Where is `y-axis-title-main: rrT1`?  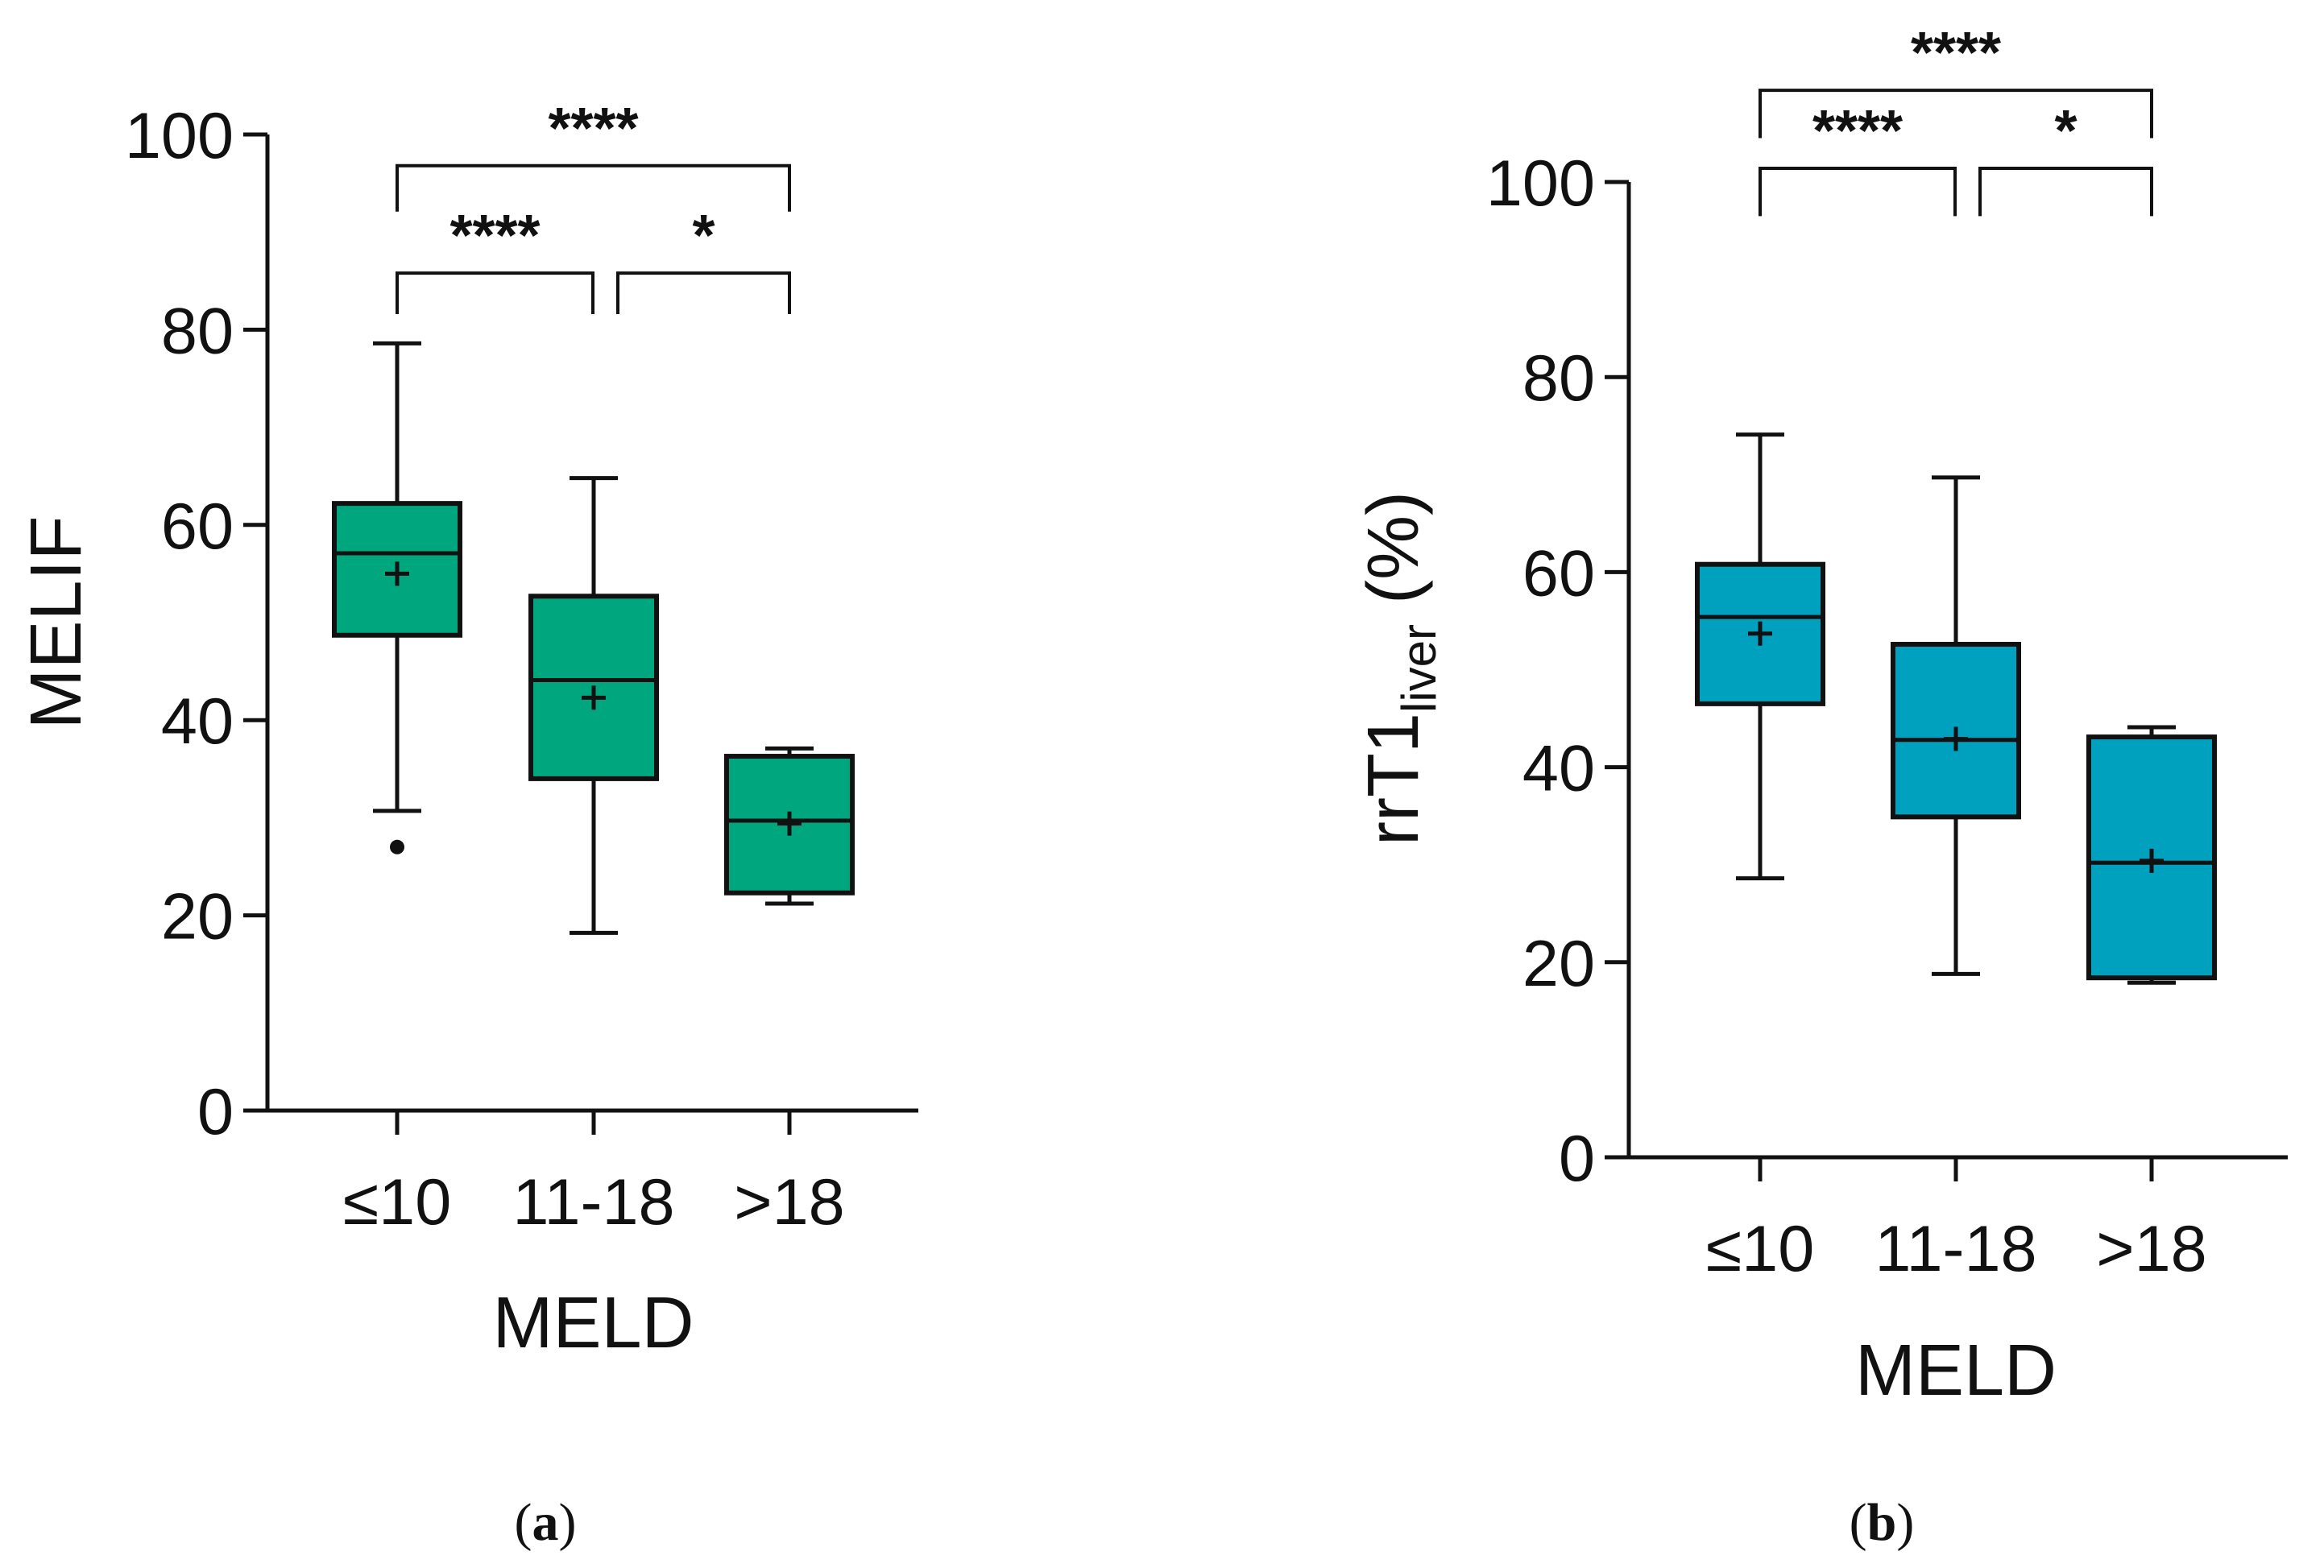
y-axis-title-main: rrT1 is located at coordinates (1394, 780).